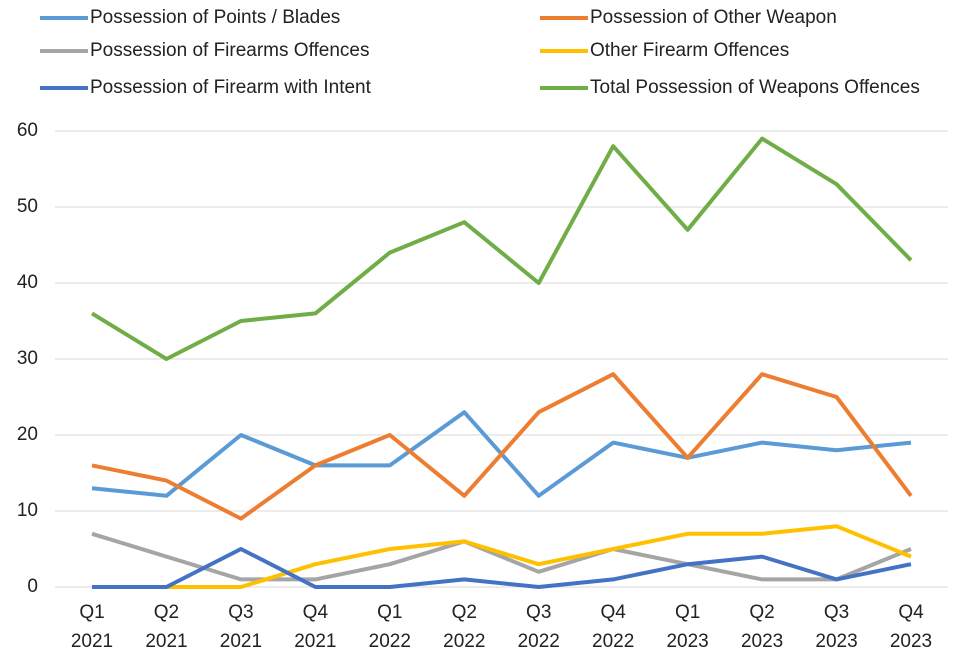 The height and width of the screenshot is (657, 966). I want to click on x-tick-label: Q4 2021, so click(315, 627).